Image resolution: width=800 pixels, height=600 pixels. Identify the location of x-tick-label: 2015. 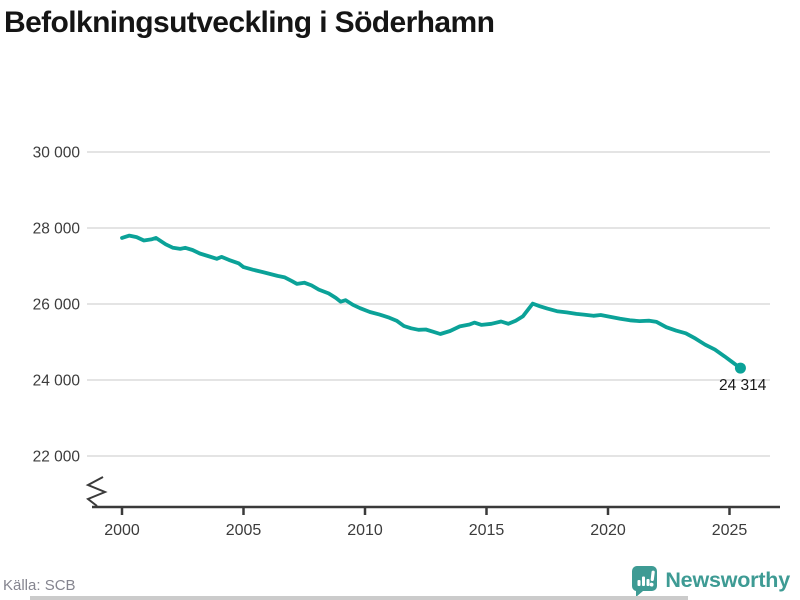
(487, 530).